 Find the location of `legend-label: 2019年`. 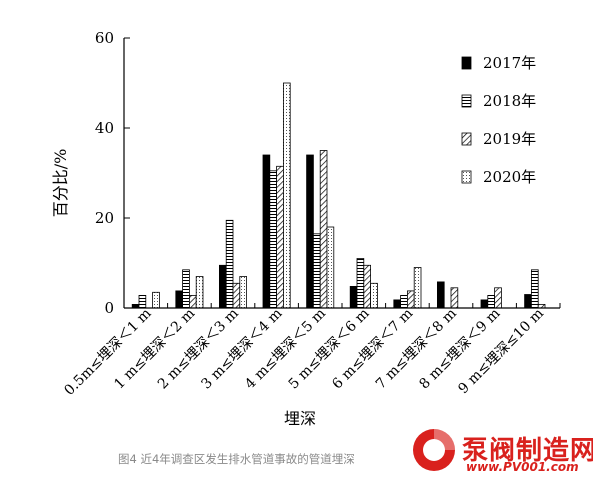

legend-label: 2019年 is located at coordinates (509, 139).